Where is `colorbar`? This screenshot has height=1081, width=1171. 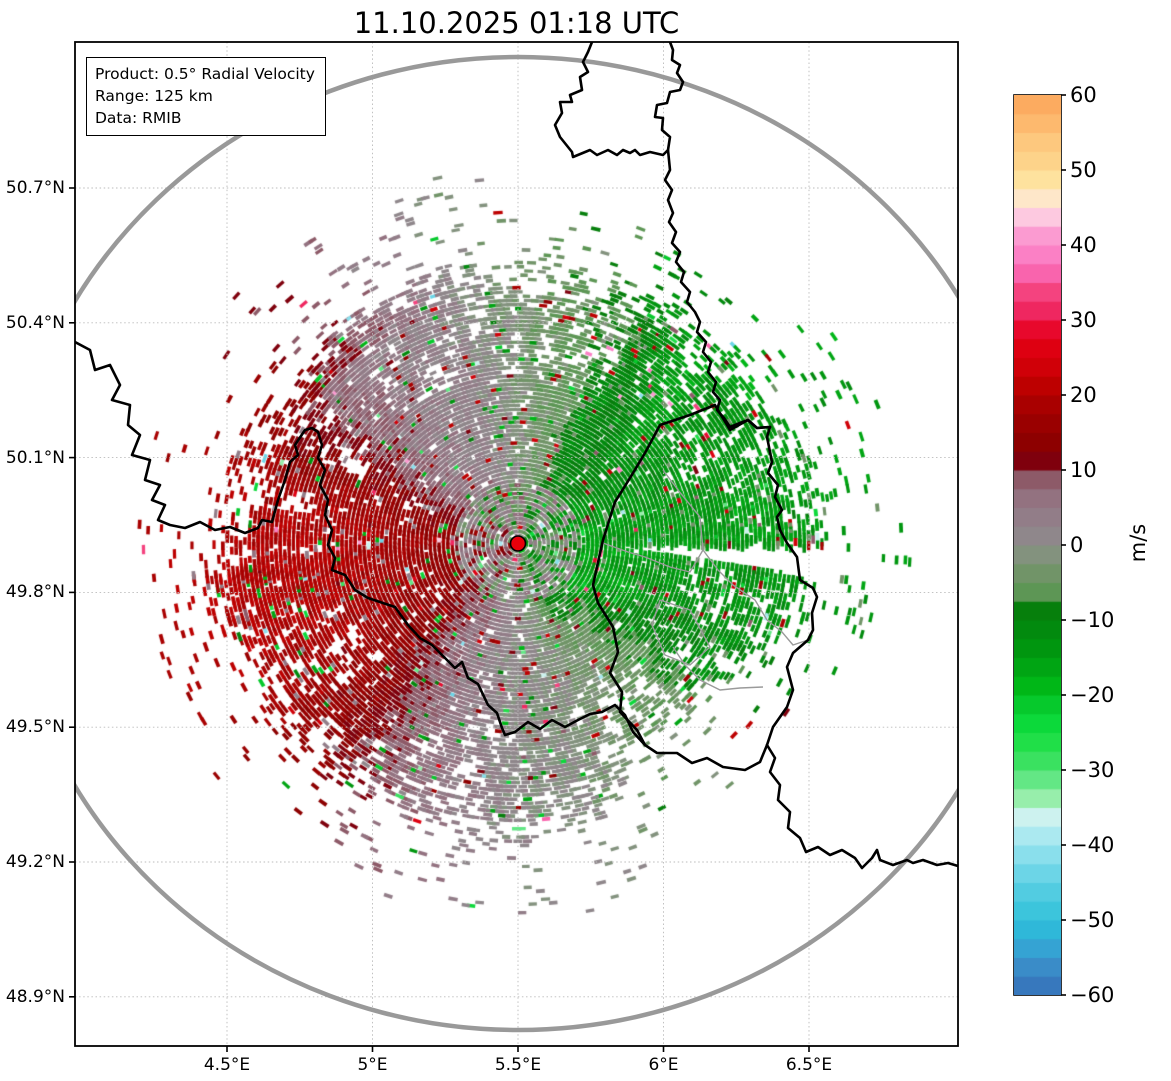 colorbar is located at coordinates (1037, 545).